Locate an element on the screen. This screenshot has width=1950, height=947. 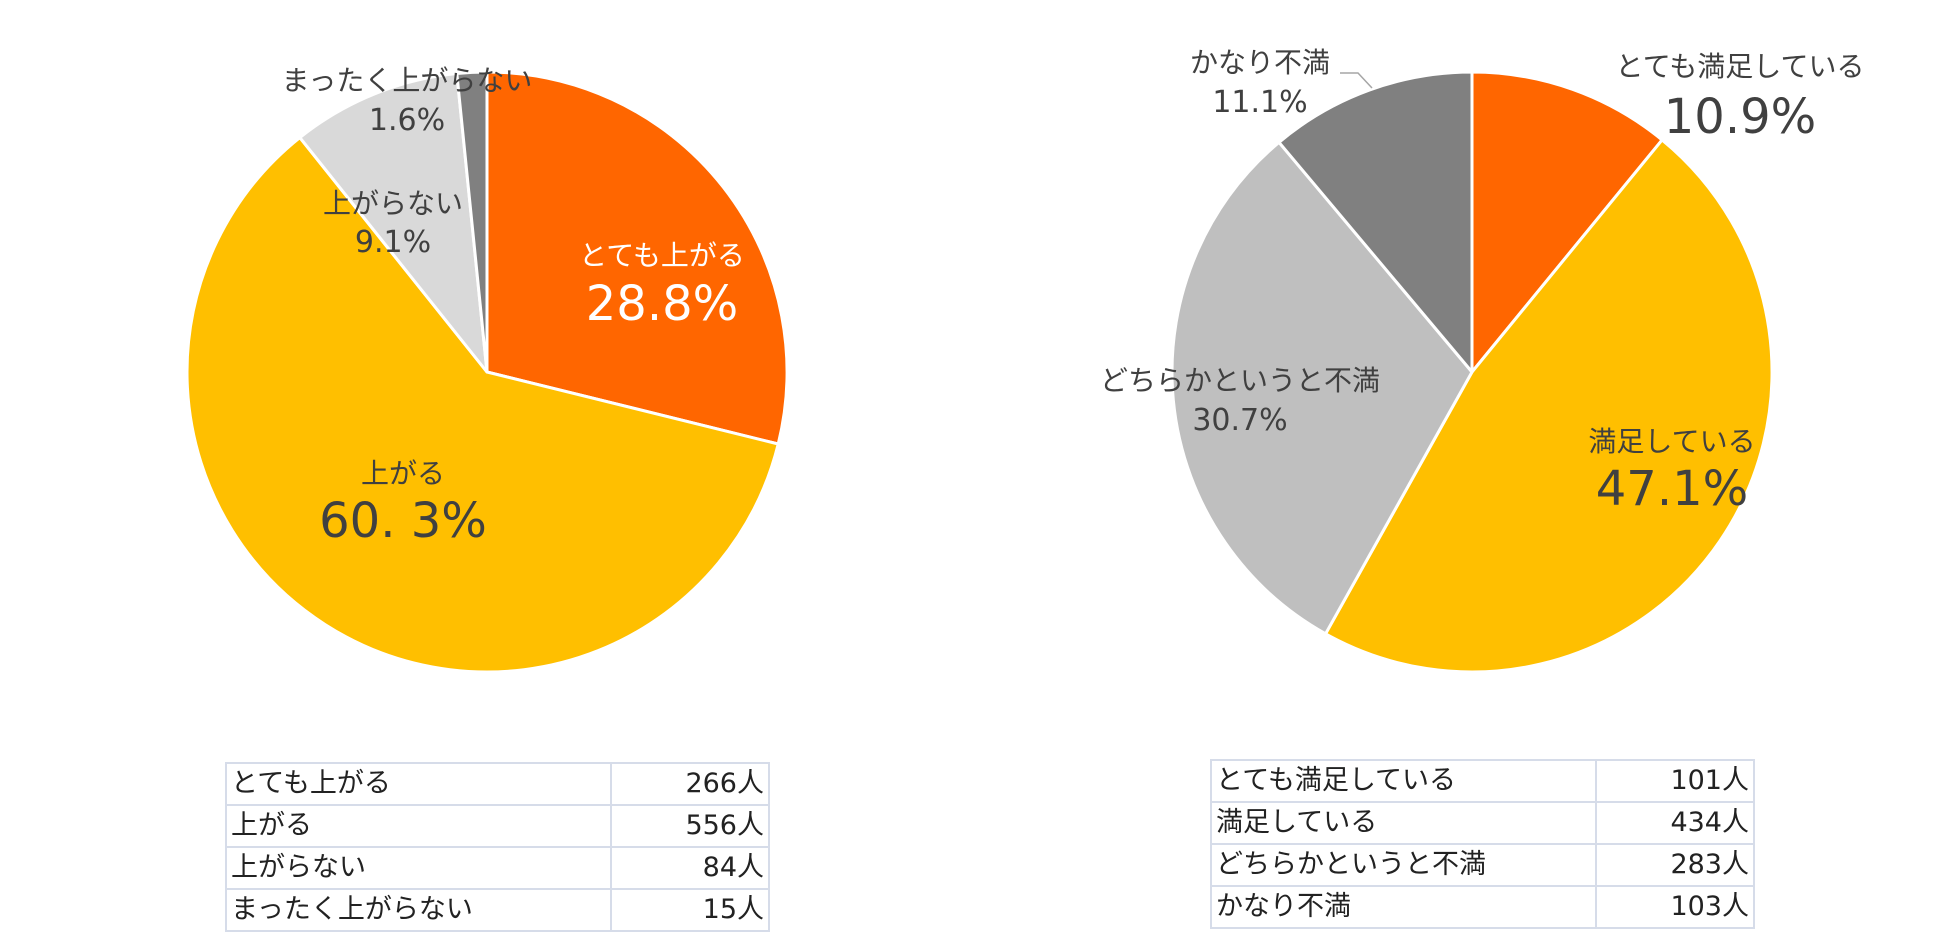
table-cell-label: とても満足している is located at coordinates (1403, 781).